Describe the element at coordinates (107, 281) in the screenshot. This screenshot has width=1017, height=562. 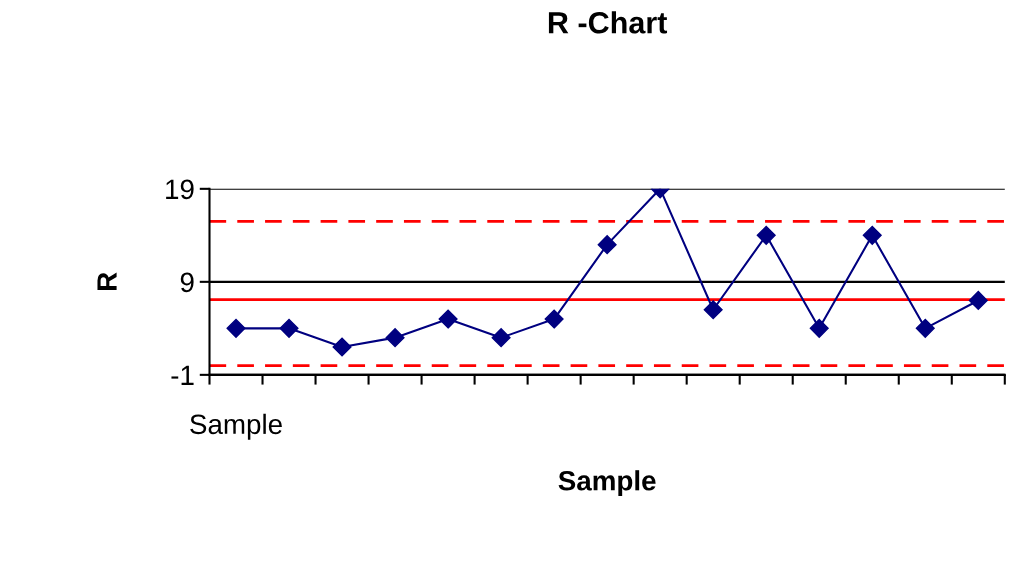
I see `y-axis-title: R` at that location.